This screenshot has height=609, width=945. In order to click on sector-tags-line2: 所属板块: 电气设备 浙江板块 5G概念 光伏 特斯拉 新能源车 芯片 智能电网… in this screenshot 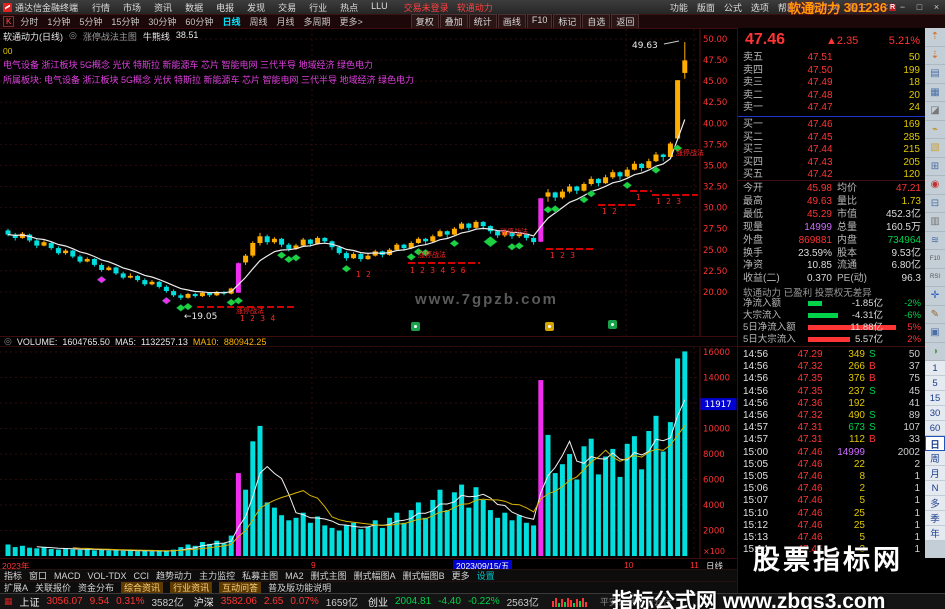, I will do `click(209, 80)`.